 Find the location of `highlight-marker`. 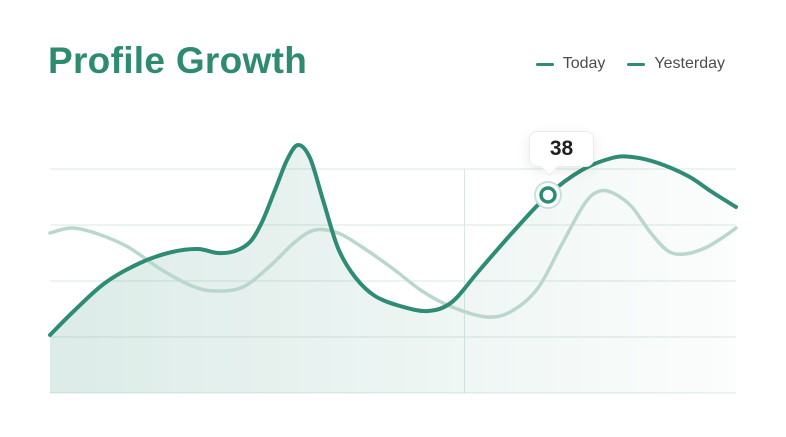

highlight-marker is located at coordinates (548, 195).